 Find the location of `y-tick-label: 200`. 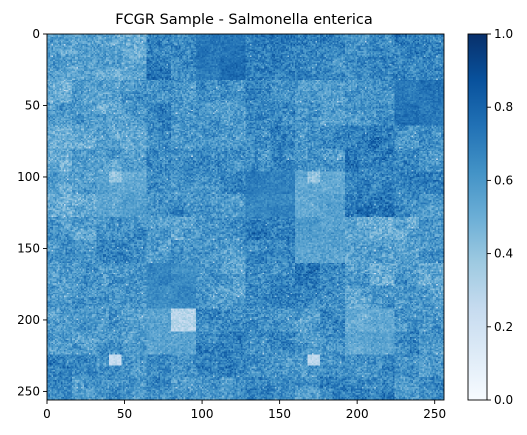

y-tick-label: 200 is located at coordinates (28, 320).